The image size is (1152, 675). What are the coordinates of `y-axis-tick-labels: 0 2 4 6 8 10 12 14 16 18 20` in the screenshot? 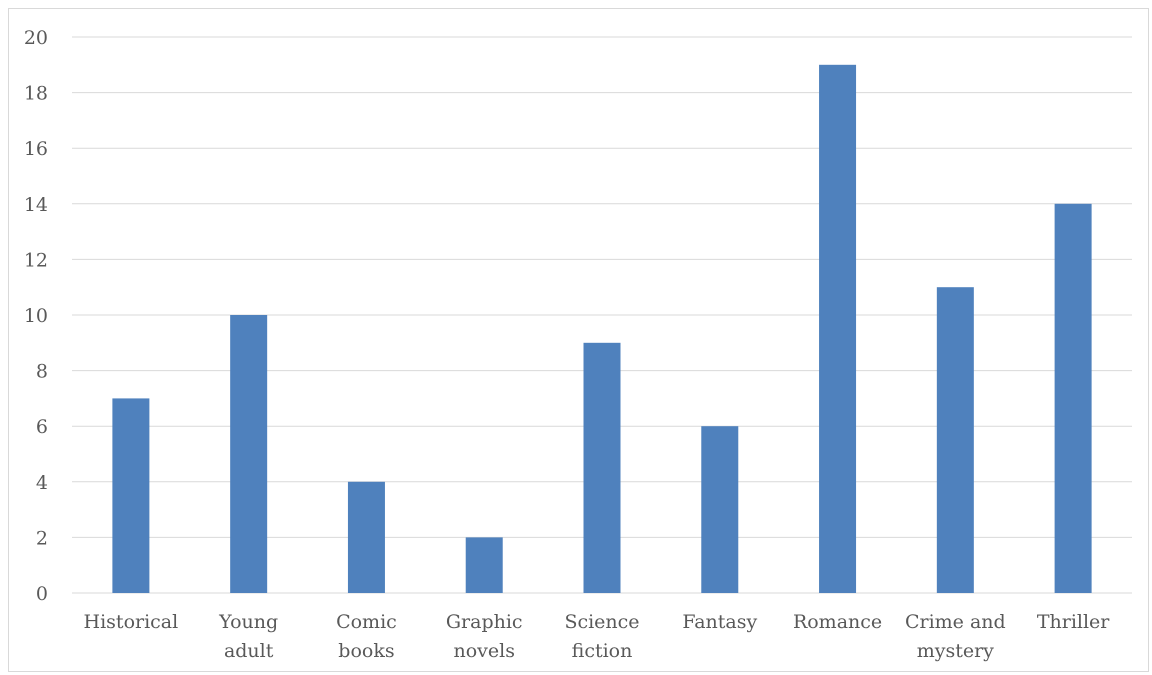 It's located at (36, 316).